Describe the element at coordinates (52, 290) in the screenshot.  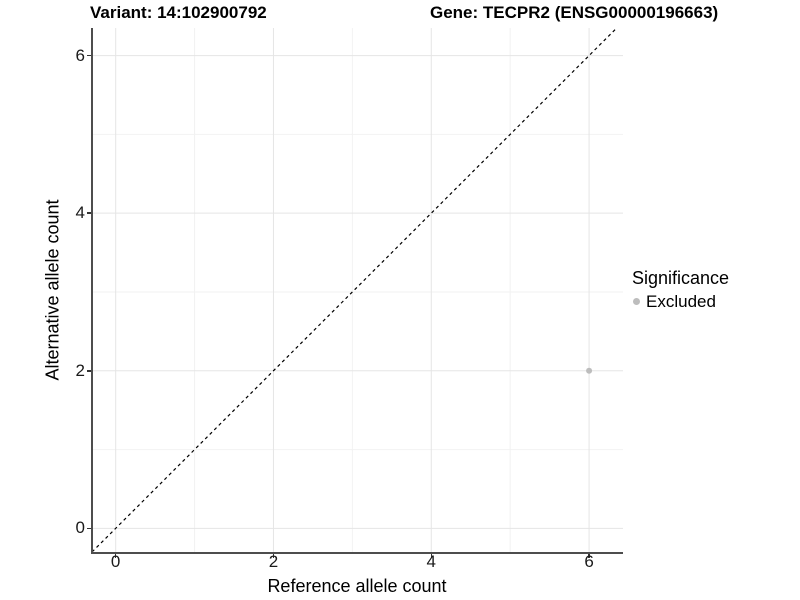
I see `y-axis-title: Alternative allele count` at that location.